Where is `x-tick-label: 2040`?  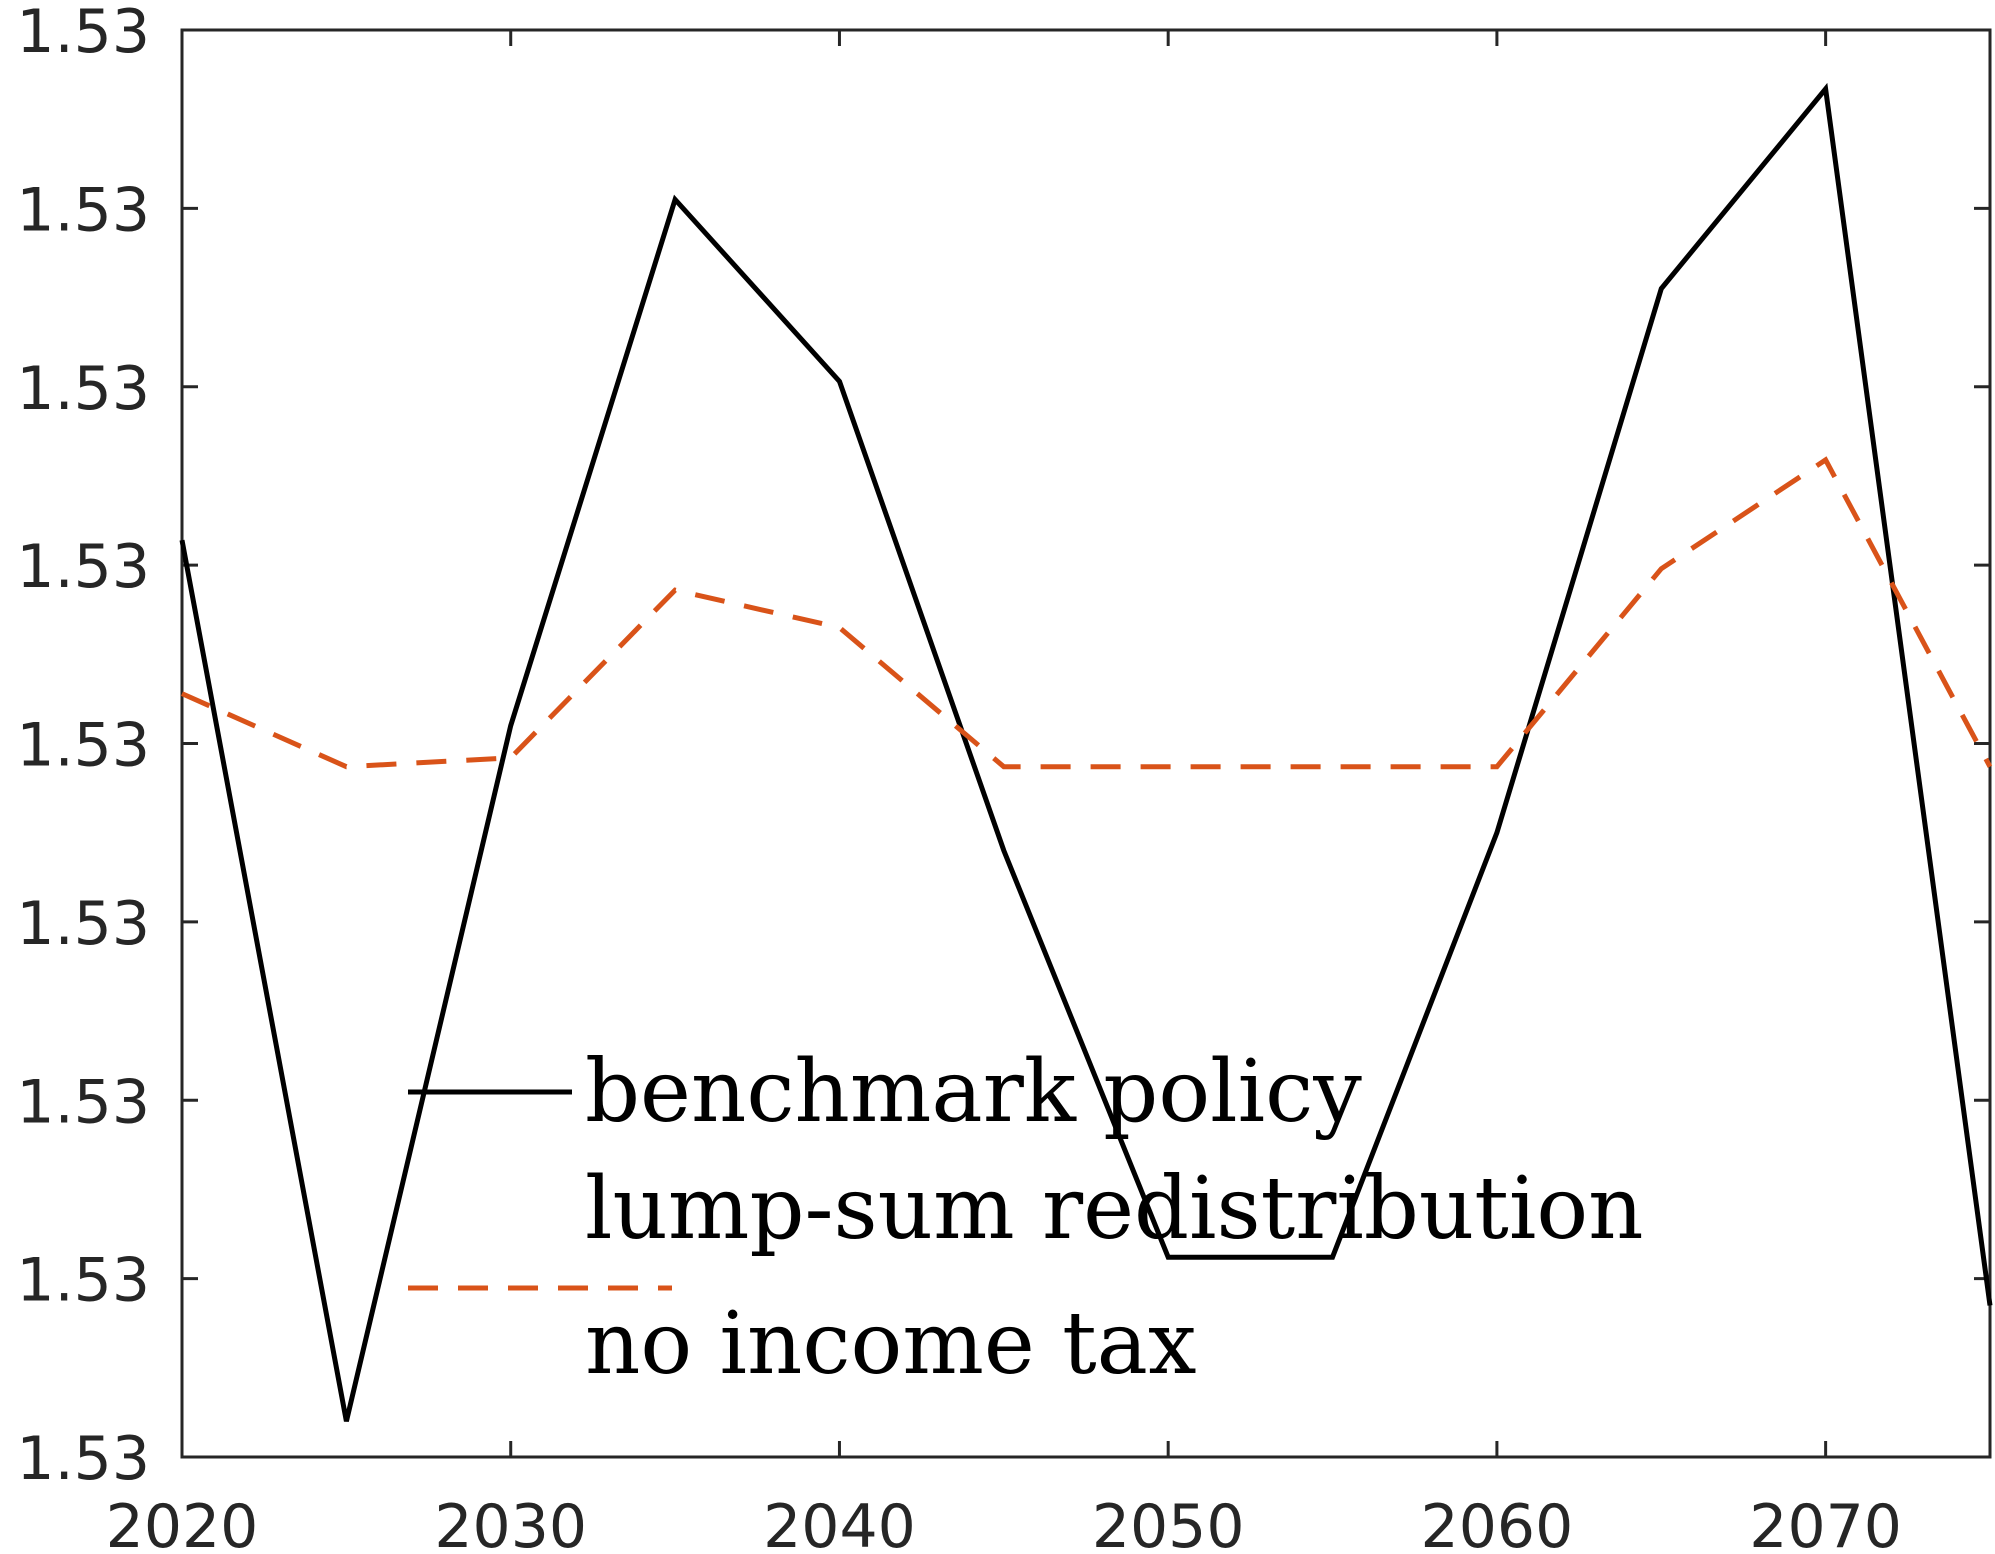 x-tick-label: 2040 is located at coordinates (839, 1523).